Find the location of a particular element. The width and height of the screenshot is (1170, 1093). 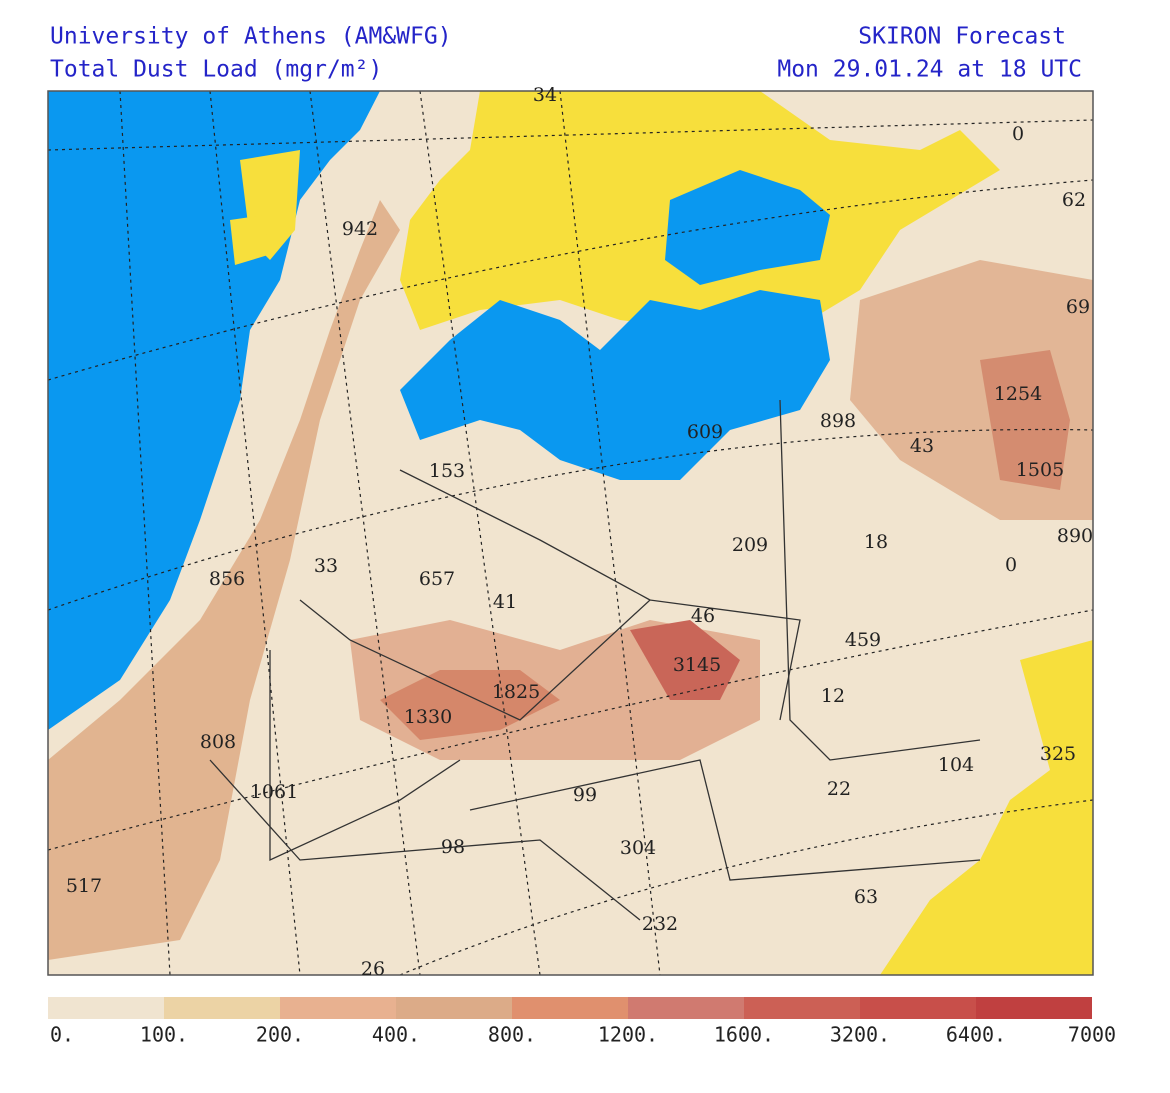

dust-value-label: 459 is located at coordinates (863, 640).